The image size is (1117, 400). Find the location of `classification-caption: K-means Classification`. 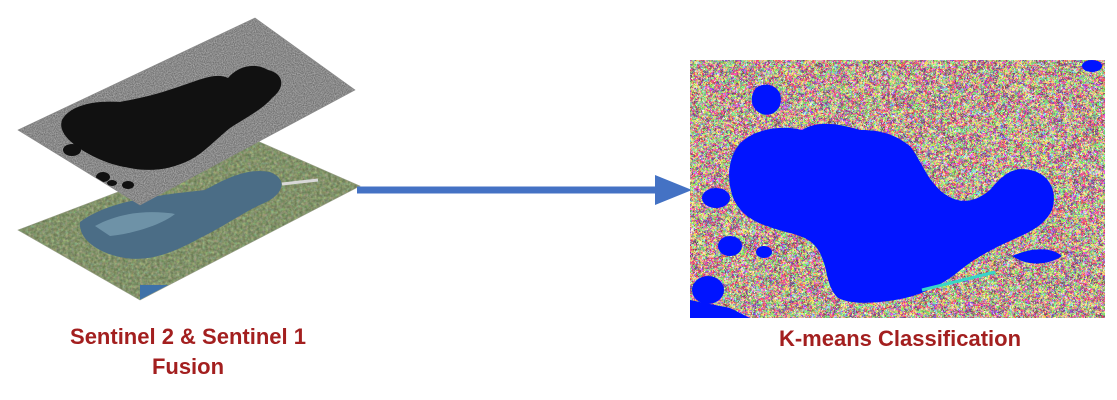

classification-caption: K-means Classification is located at coordinates (900, 338).